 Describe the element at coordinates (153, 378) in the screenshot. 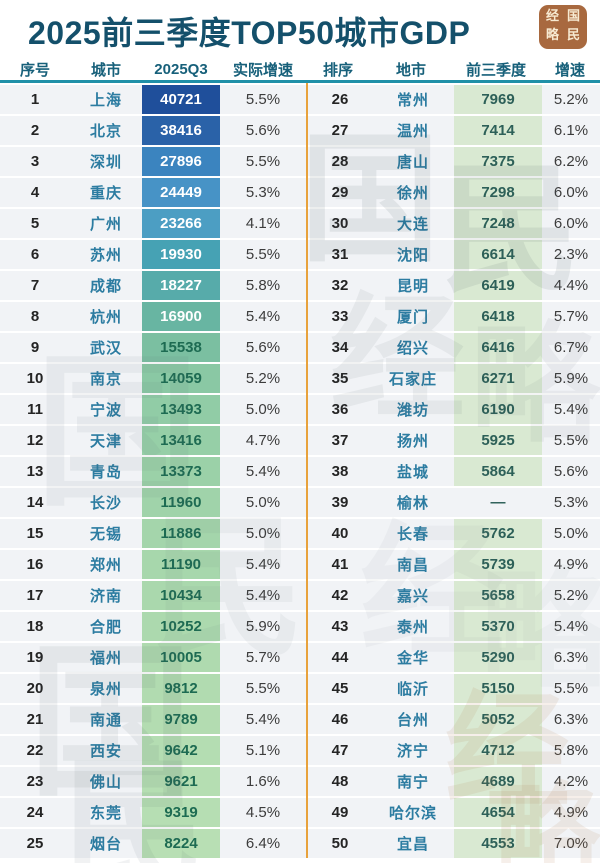

I see `table-row: 10 南京 14059 5.2%` at that location.